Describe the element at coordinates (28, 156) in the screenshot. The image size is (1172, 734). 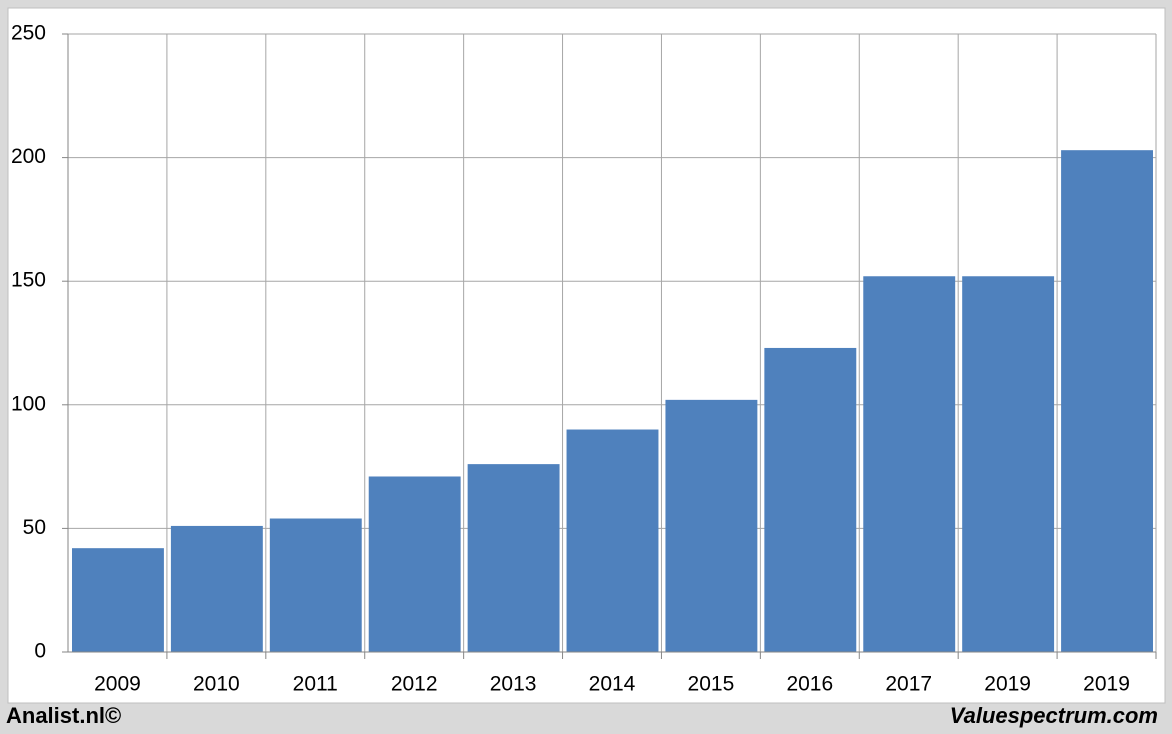
I see `y-tick-label: 200` at that location.